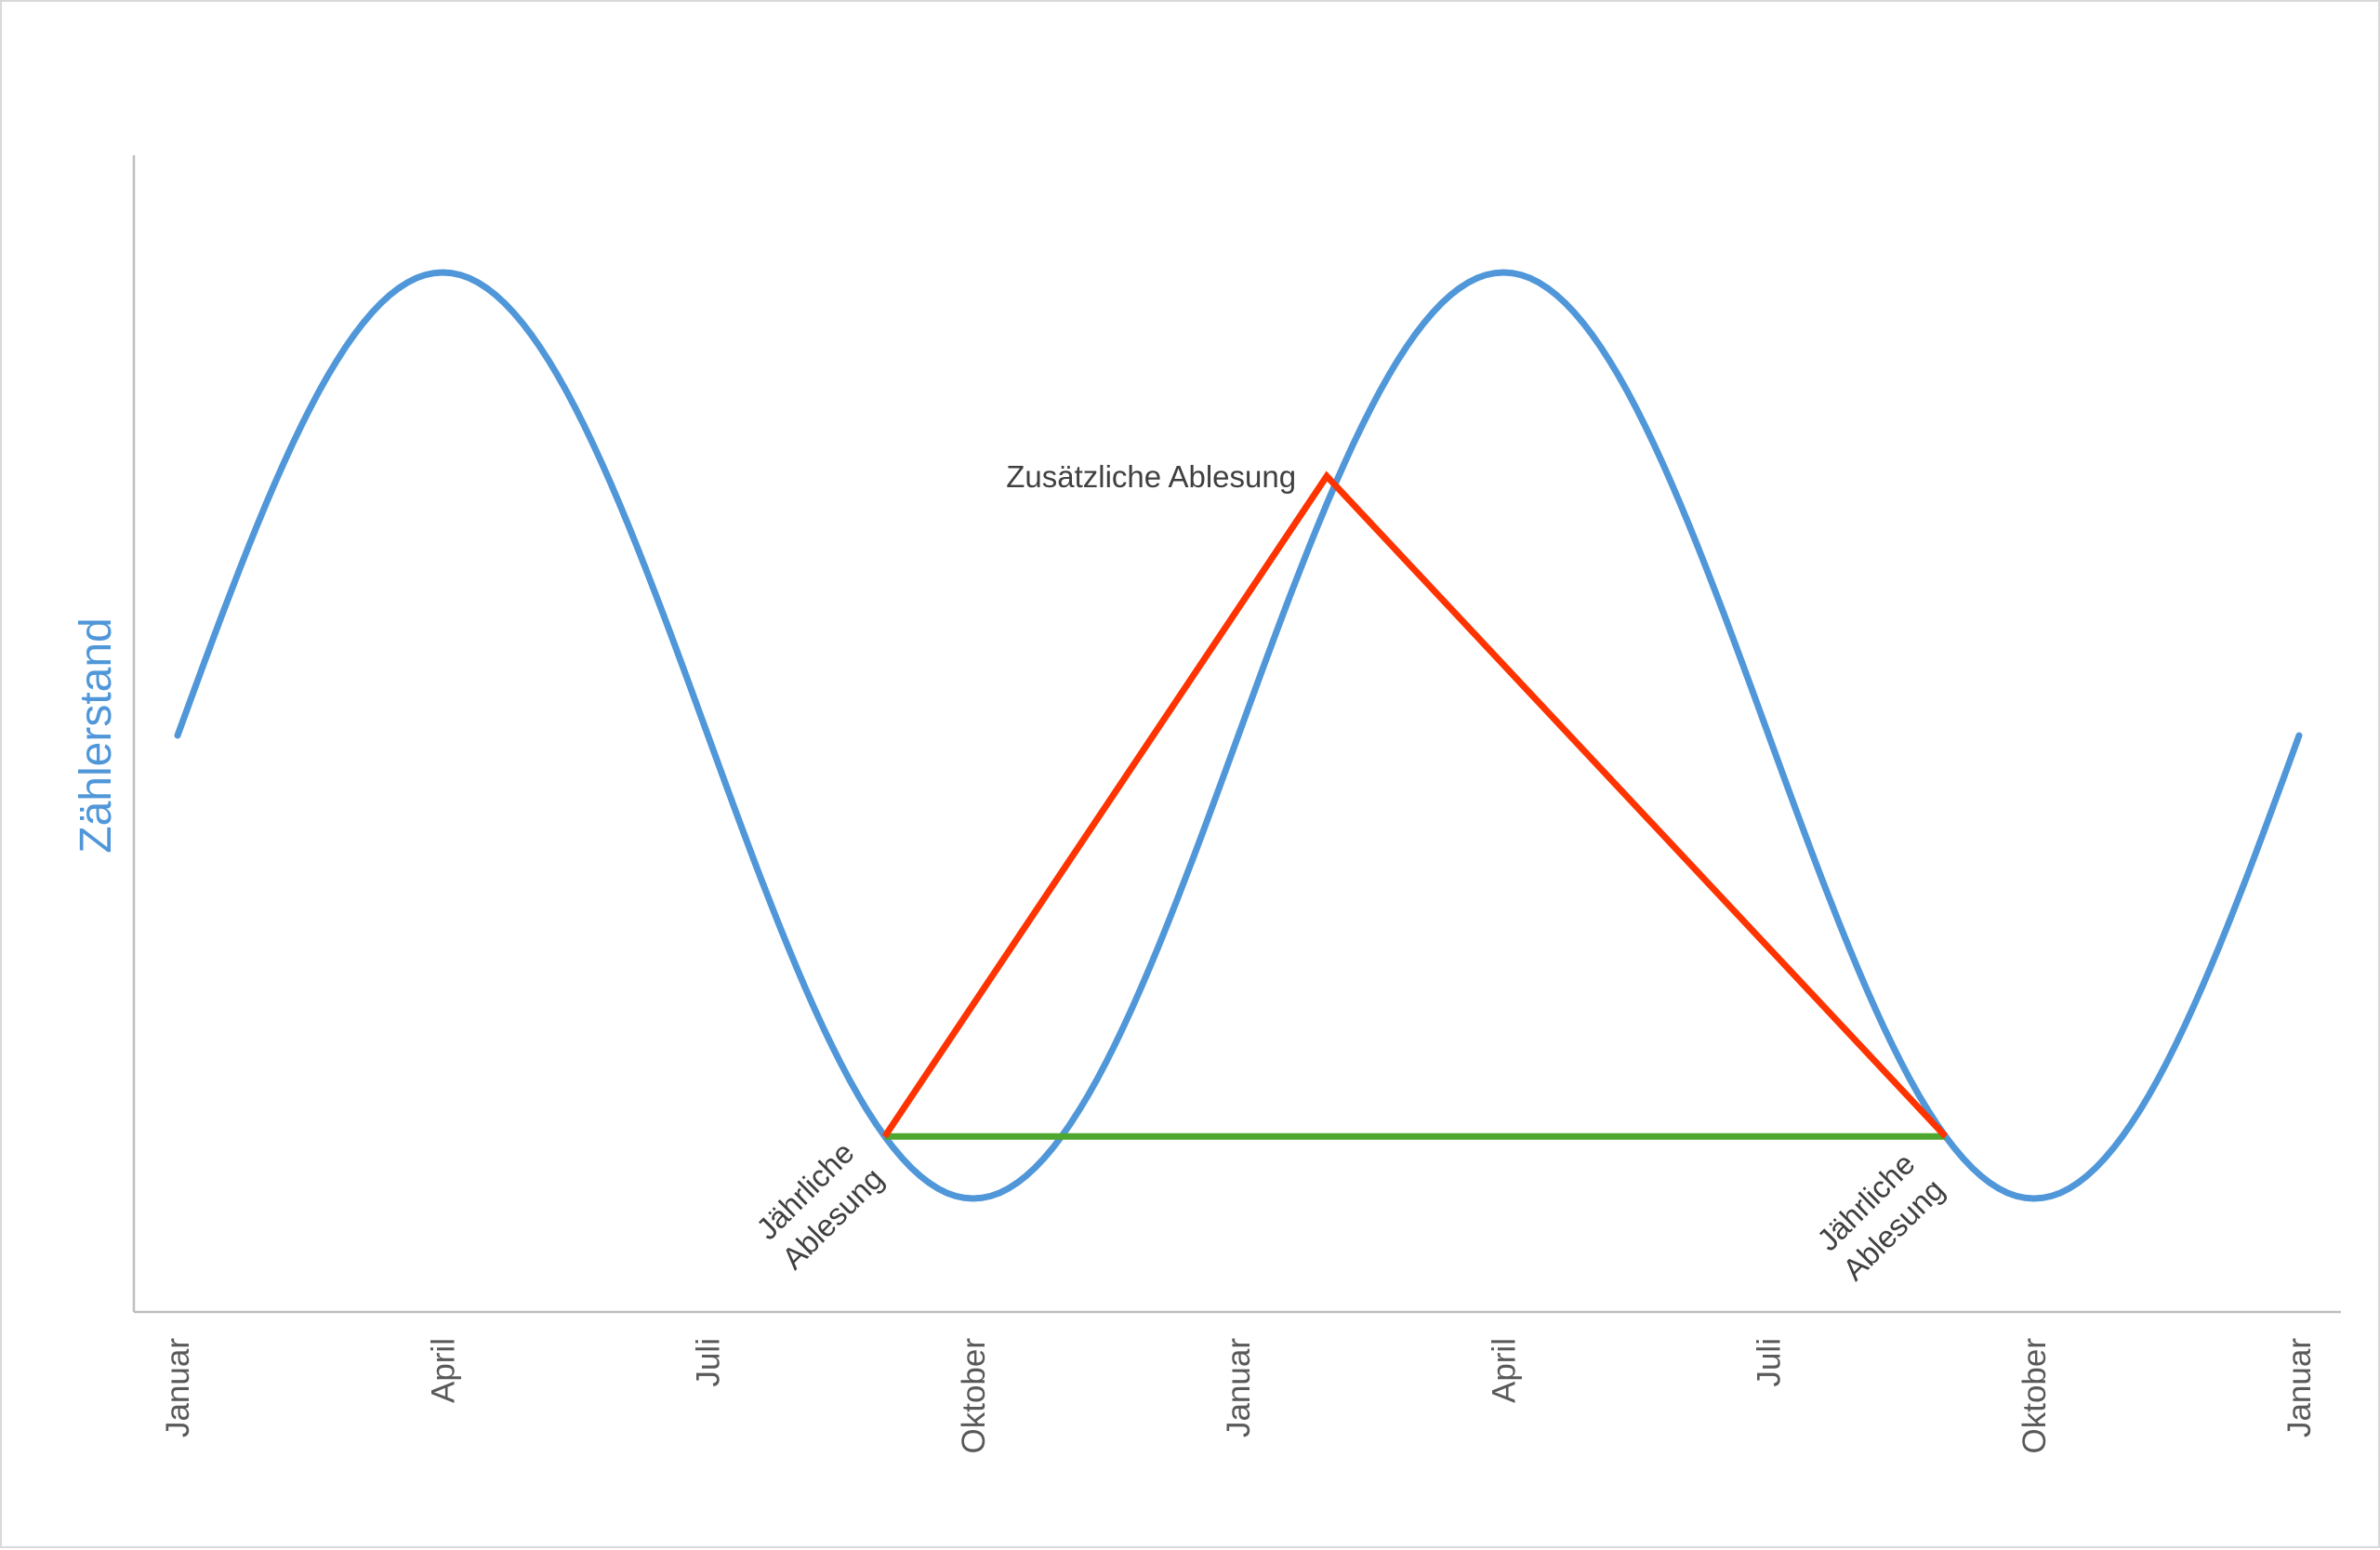 Image resolution: width=2380 pixels, height=1550 pixels. Describe the element at coordinates (1151, 477) in the screenshot. I see `additional-reading-label: Zusätzliche Ablesung` at that location.